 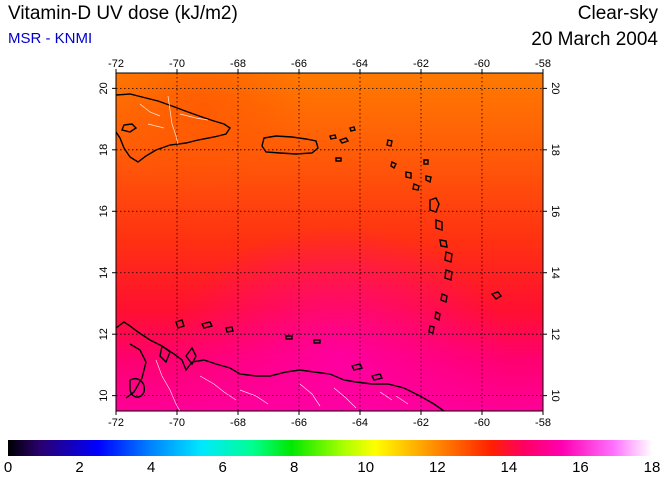 I want to click on colorbar-tick-label: 6, so click(x=222, y=467).